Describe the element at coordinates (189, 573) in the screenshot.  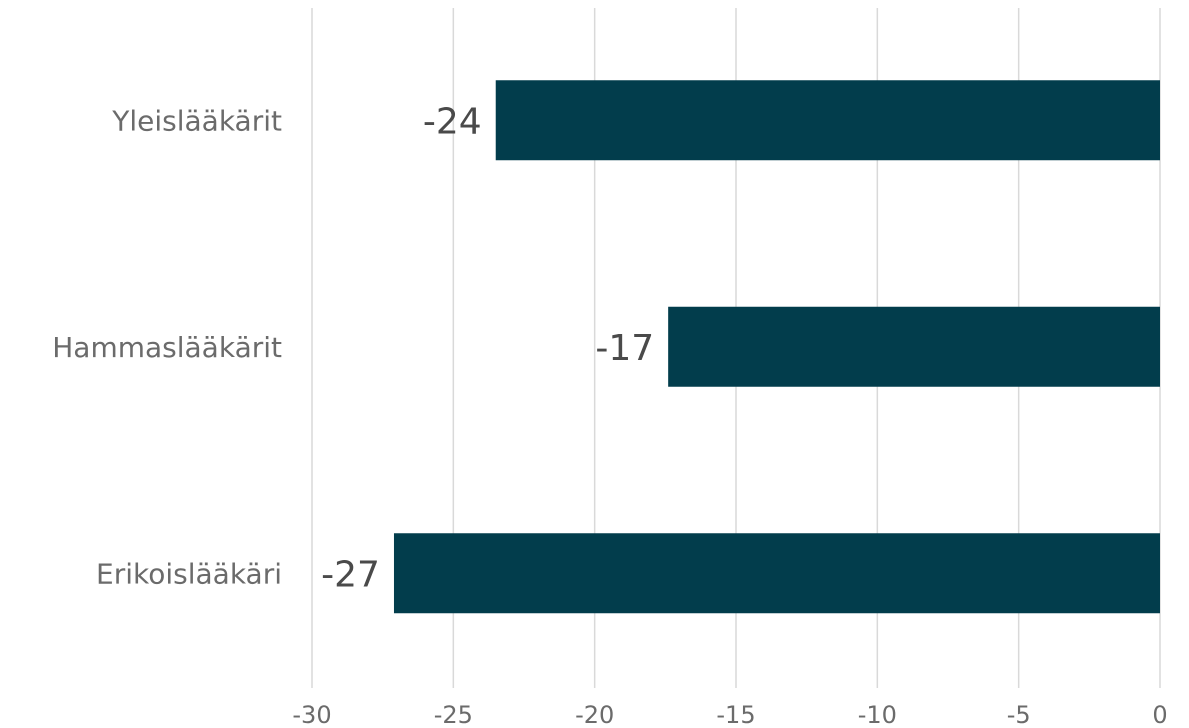
I see `category-label: Erikoislääkäri` at that location.